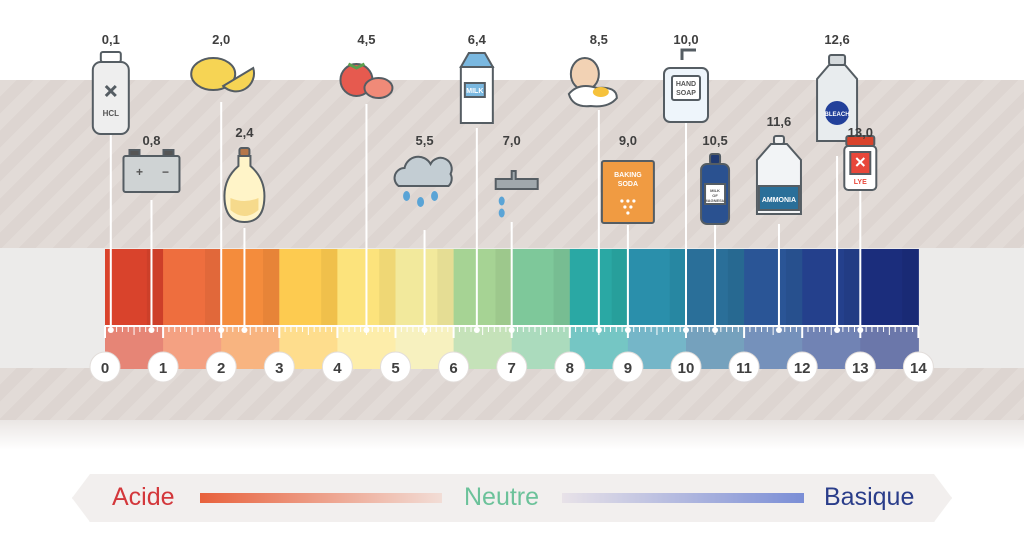  What do you see at coordinates (715, 159) in the screenshot?
I see `mom-cap` at bounding box center [715, 159].